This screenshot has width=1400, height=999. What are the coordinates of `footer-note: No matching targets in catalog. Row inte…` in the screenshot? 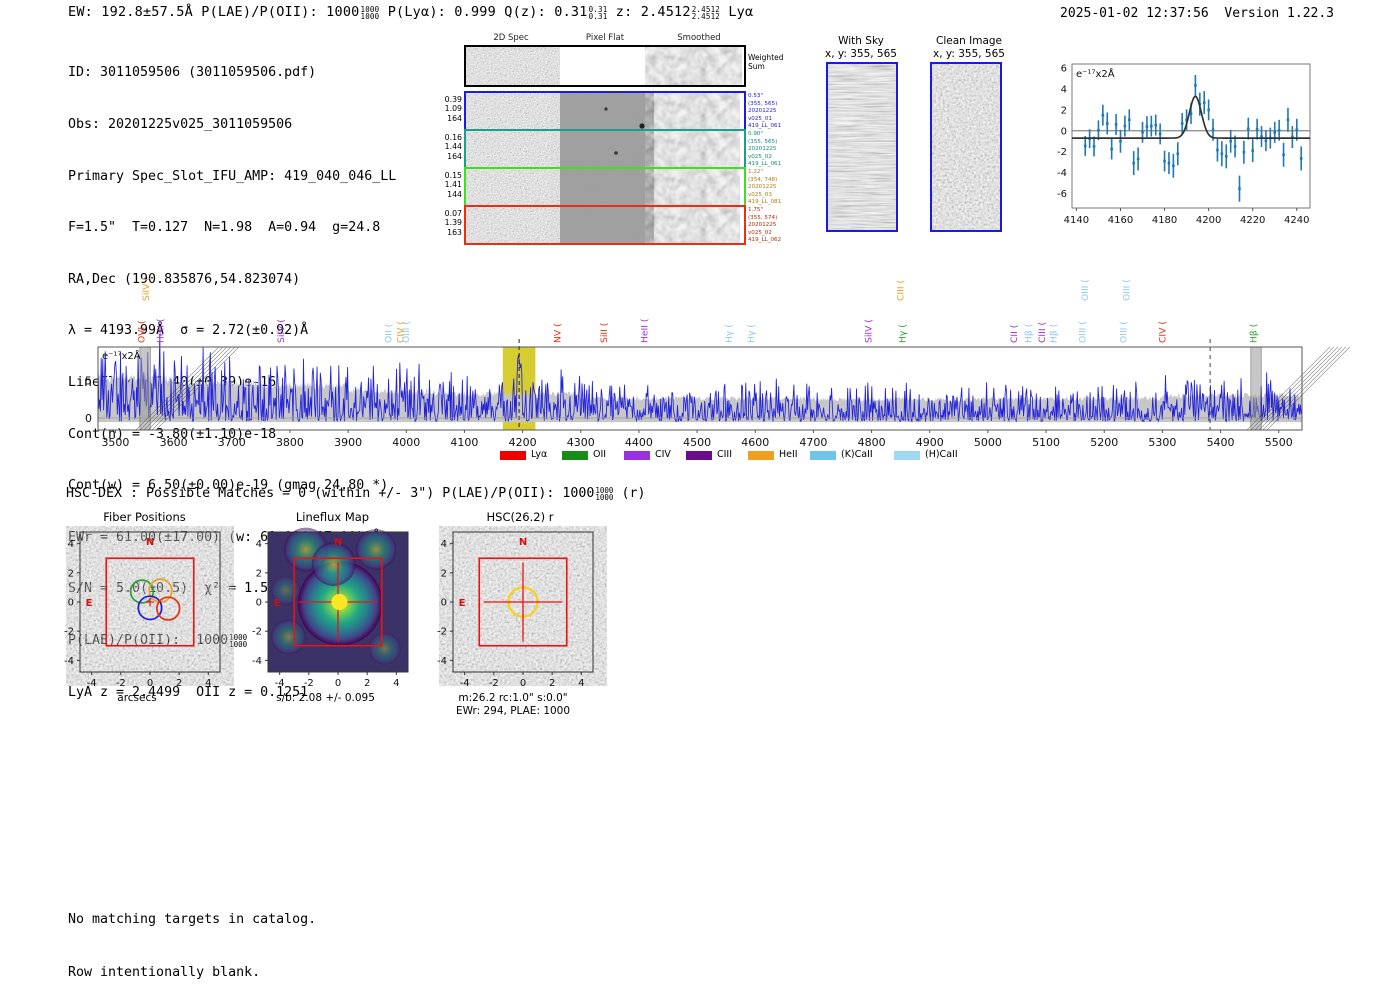 It's located at (192, 937).